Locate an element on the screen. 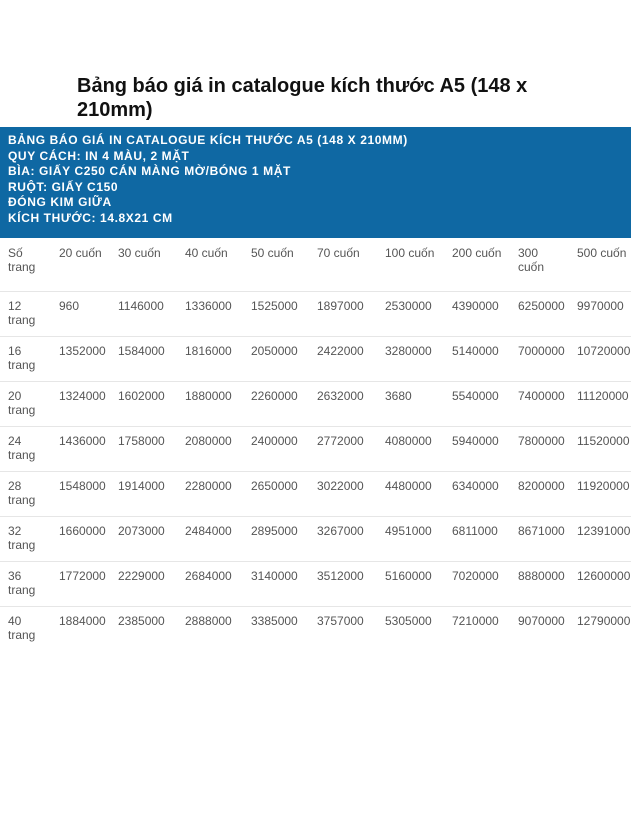 This screenshot has height=826, width=638. page-count-cell: 12 trang is located at coordinates (22, 312).